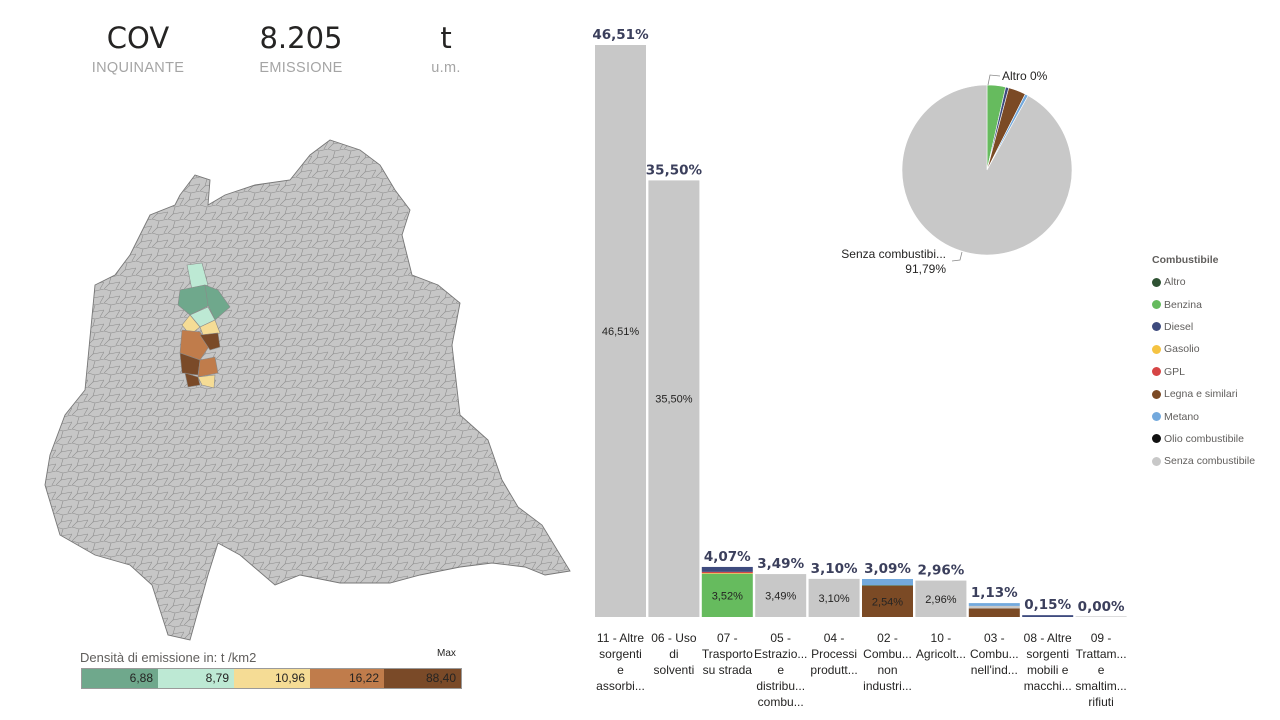 This screenshot has width=1280, height=720. What do you see at coordinates (994, 80) in the screenshot?
I see `pie-leader-line` at bounding box center [994, 80].